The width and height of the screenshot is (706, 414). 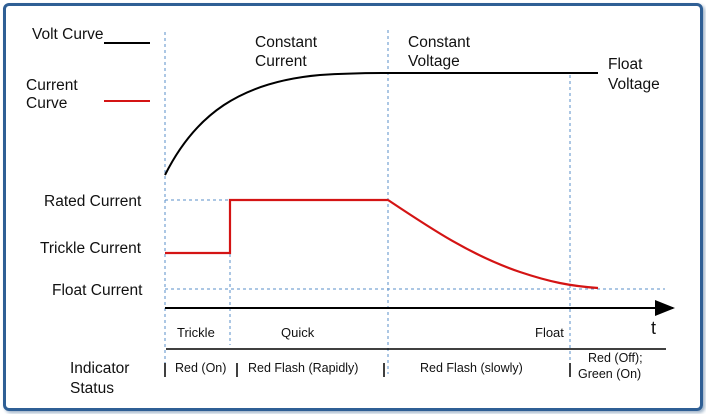 What do you see at coordinates (196, 332) in the screenshot?
I see `stage-trickle-label: Trickle` at bounding box center [196, 332].